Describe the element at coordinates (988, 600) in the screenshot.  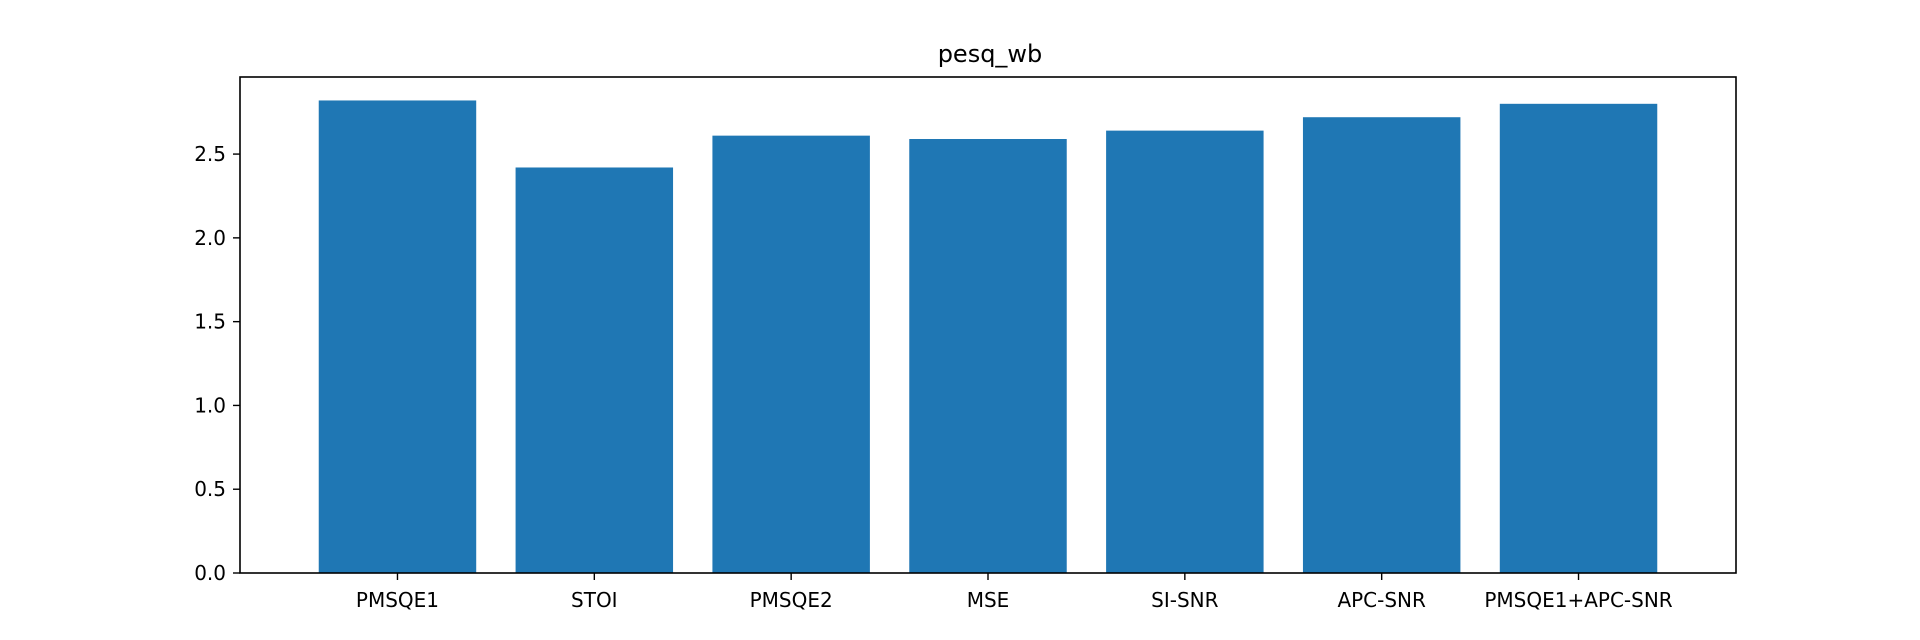
I see `x-tick-label: MSE` at that location.